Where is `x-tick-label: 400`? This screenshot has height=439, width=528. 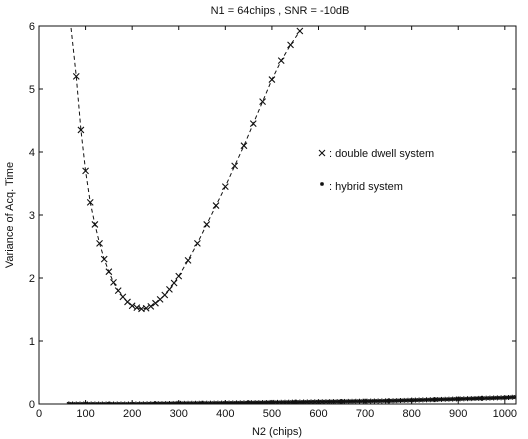 x-tick-label: 400 is located at coordinates (225, 414).